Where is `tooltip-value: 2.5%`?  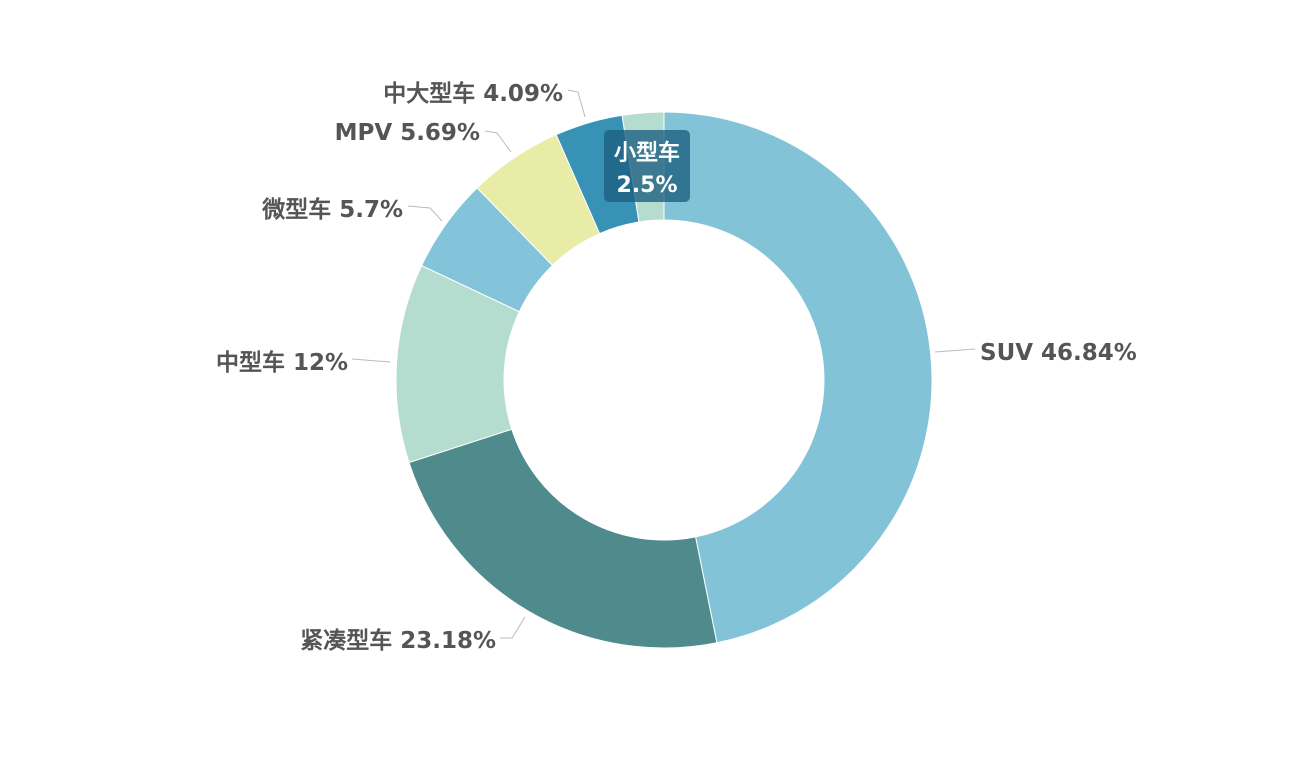 tooltip-value: 2.5% is located at coordinates (646, 185).